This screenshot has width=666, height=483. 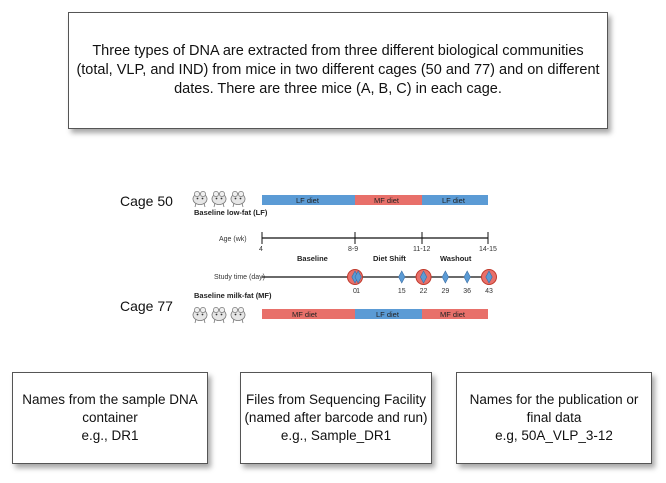 What do you see at coordinates (110, 399) in the screenshot?
I see `box-line: Names from the sample DNA` at bounding box center [110, 399].